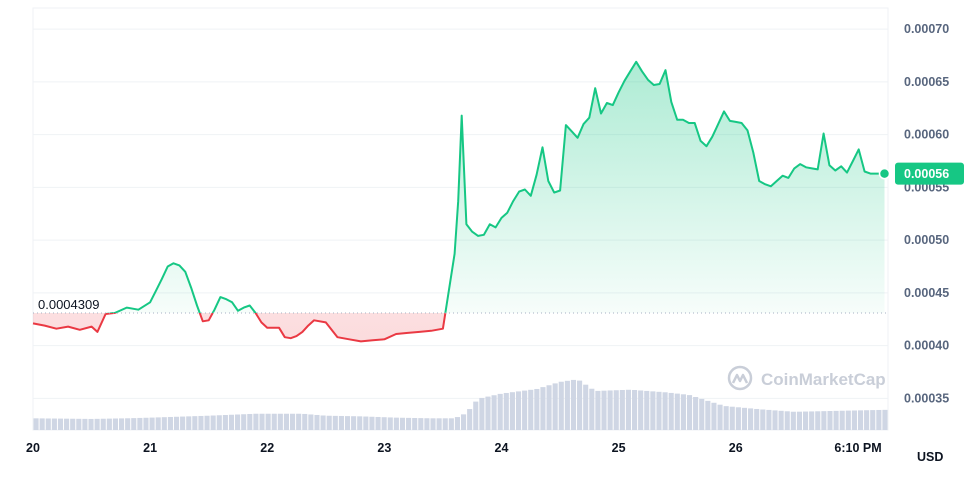 The height and width of the screenshot is (479, 972). I want to click on y-tick-label: 0.00040, so click(926, 346).